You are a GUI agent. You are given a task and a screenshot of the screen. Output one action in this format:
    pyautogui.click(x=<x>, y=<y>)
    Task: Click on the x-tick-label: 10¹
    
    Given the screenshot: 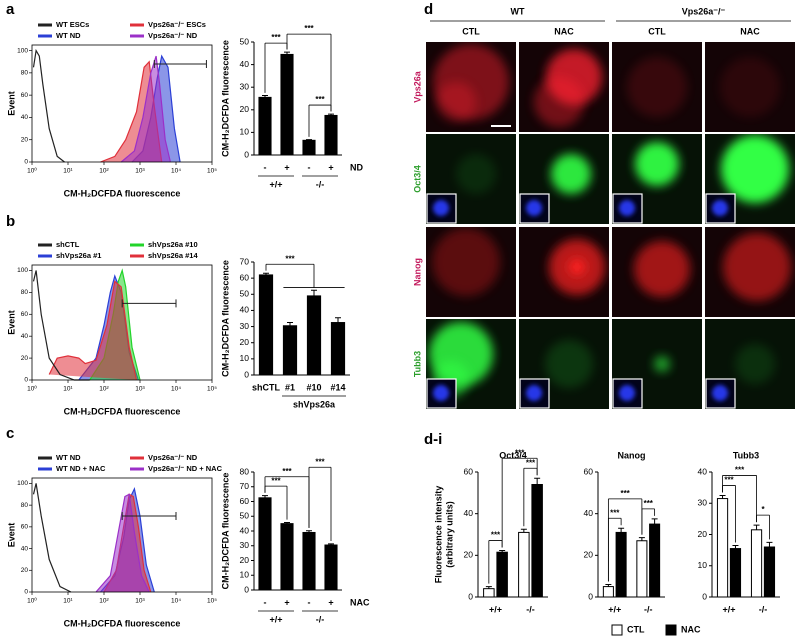 What is the action you would take?
    pyautogui.click(x=68, y=601)
    